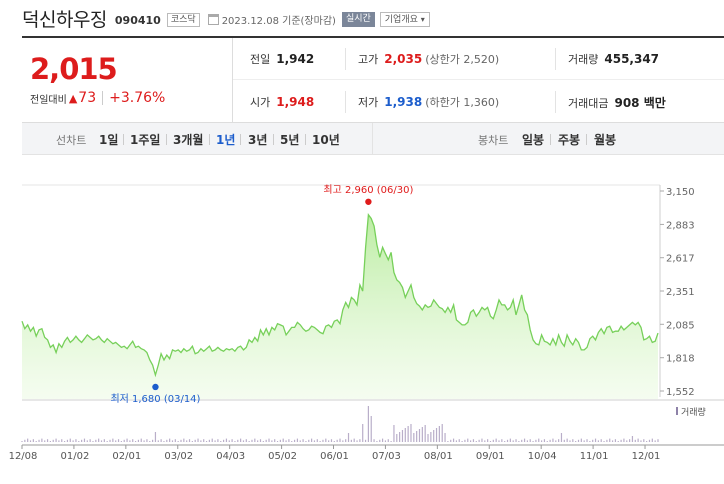 The height and width of the screenshot is (484, 724). I want to click on low-value: 1,938, so click(403, 102).